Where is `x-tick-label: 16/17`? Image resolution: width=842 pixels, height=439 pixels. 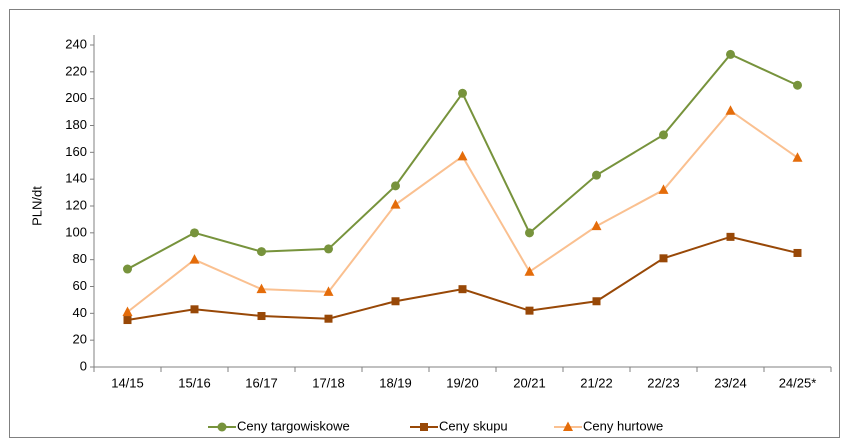
x-tick-label: 16/17 is located at coordinates (261, 382).